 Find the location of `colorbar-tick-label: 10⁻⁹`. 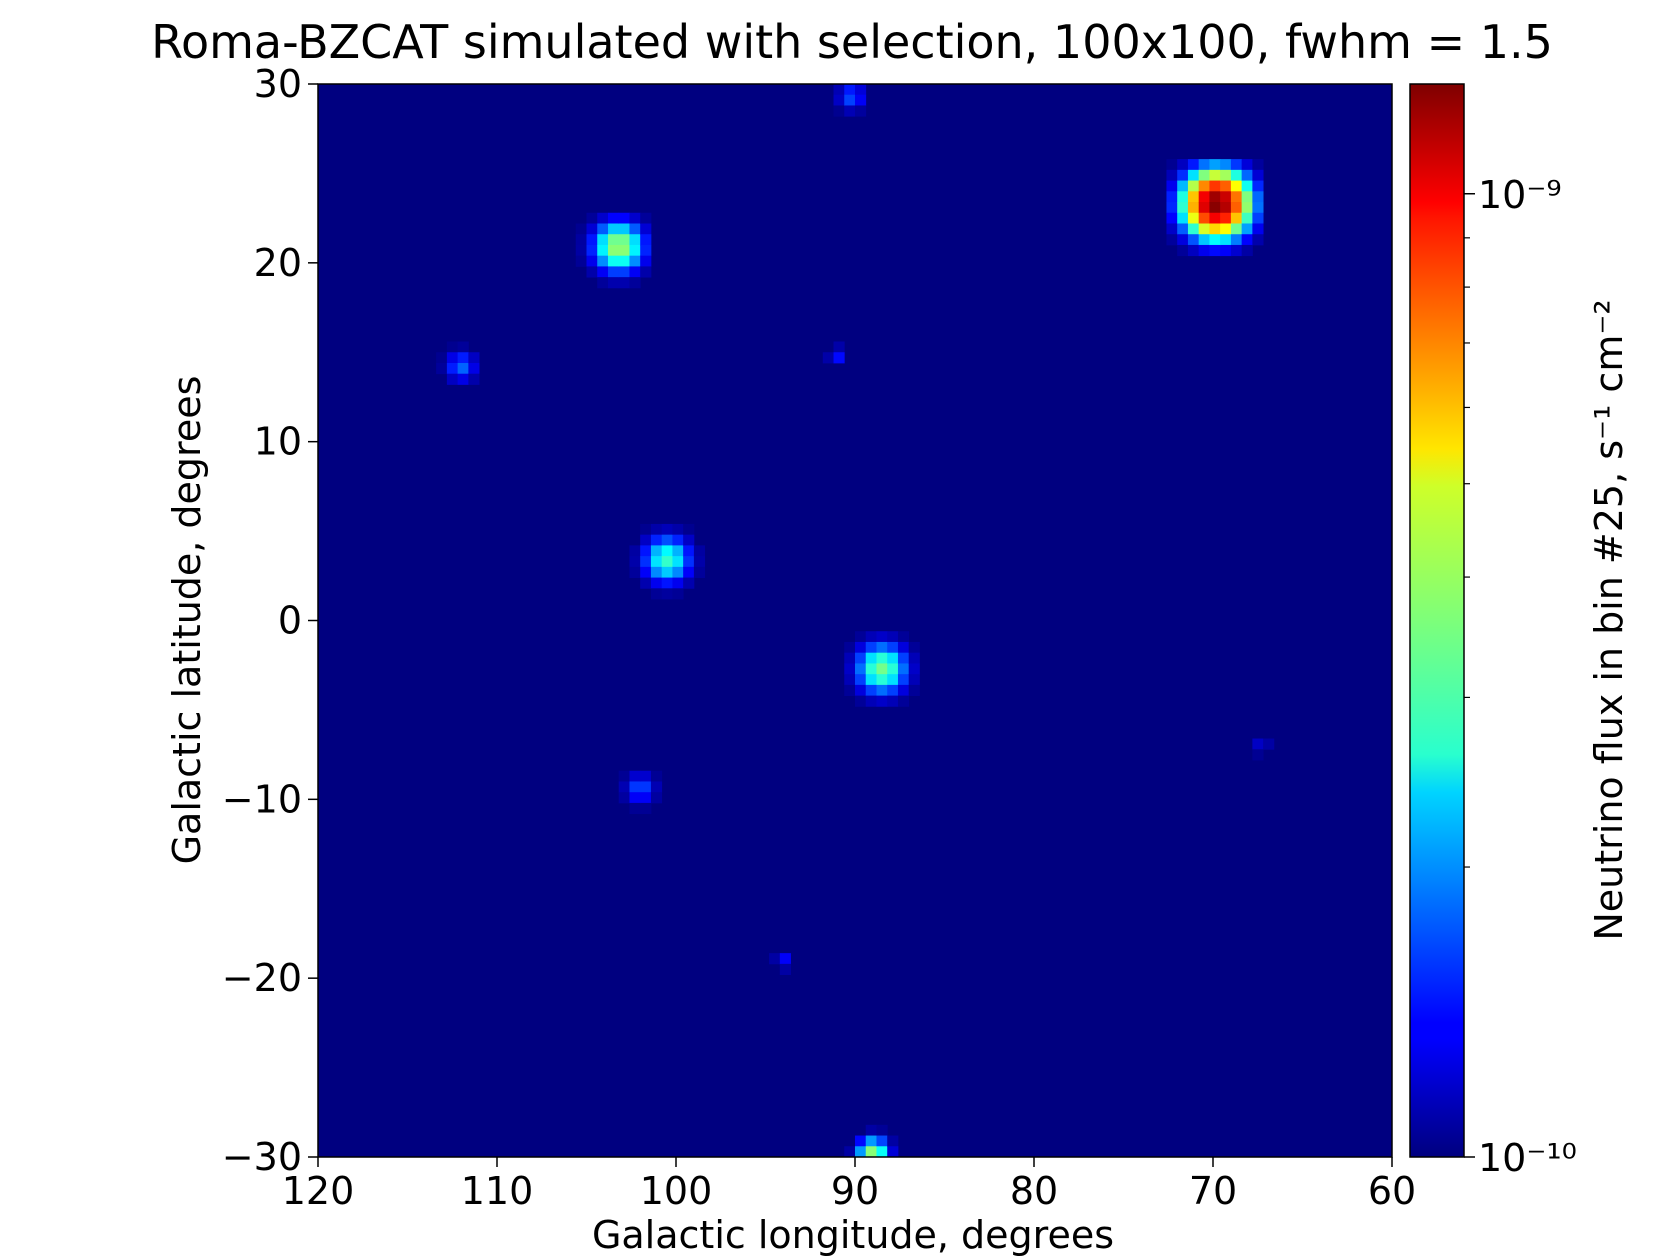

colorbar-tick-label: 10⁻⁹ is located at coordinates (1520, 195).